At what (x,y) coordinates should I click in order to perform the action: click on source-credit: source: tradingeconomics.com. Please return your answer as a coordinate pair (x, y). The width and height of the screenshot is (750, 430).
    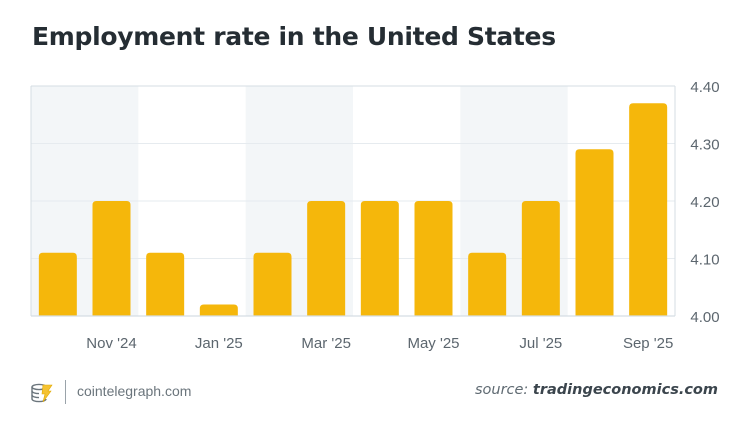
    Looking at the image, I should click on (596, 390).